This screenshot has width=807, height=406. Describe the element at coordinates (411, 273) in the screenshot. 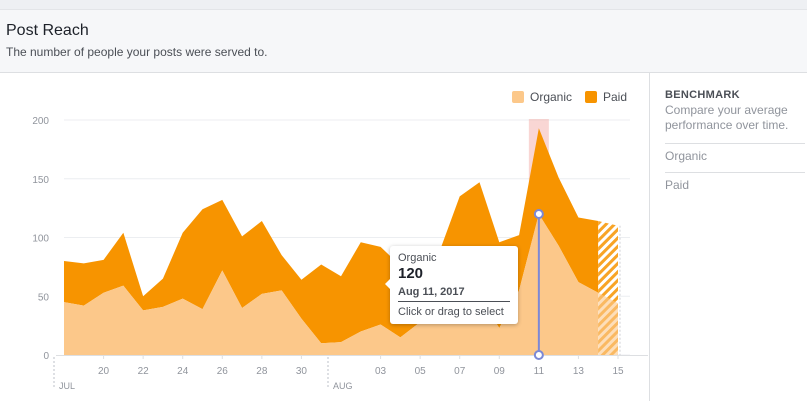

I see `tooltip-value: 120` at that location.